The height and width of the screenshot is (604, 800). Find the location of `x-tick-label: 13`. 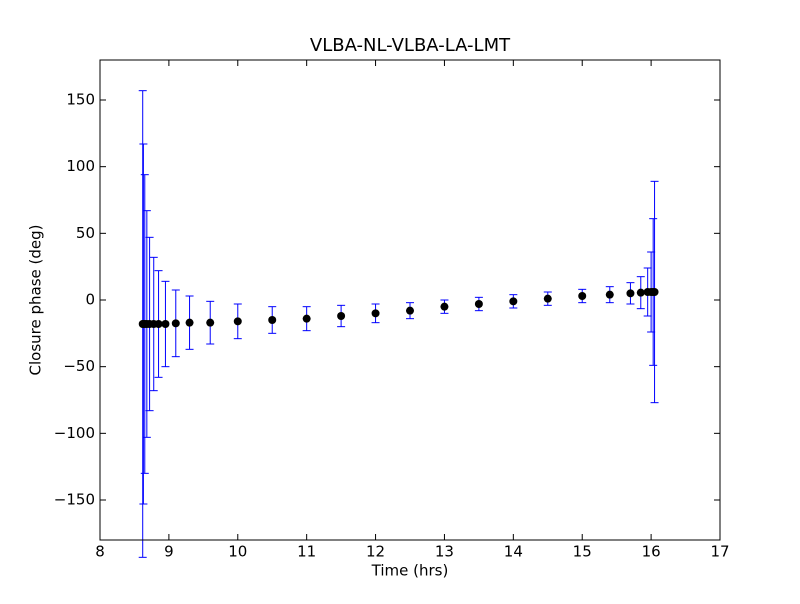

x-tick-label: 13 is located at coordinates (444, 552).